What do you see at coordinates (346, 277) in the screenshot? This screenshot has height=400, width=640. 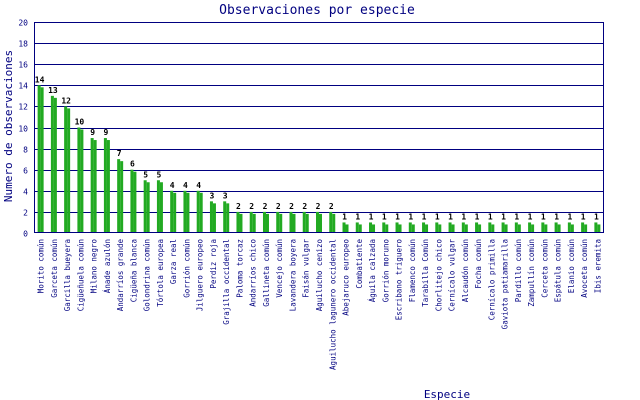 I see `x-tick-label: Abejaruco europeo` at bounding box center [346, 277].